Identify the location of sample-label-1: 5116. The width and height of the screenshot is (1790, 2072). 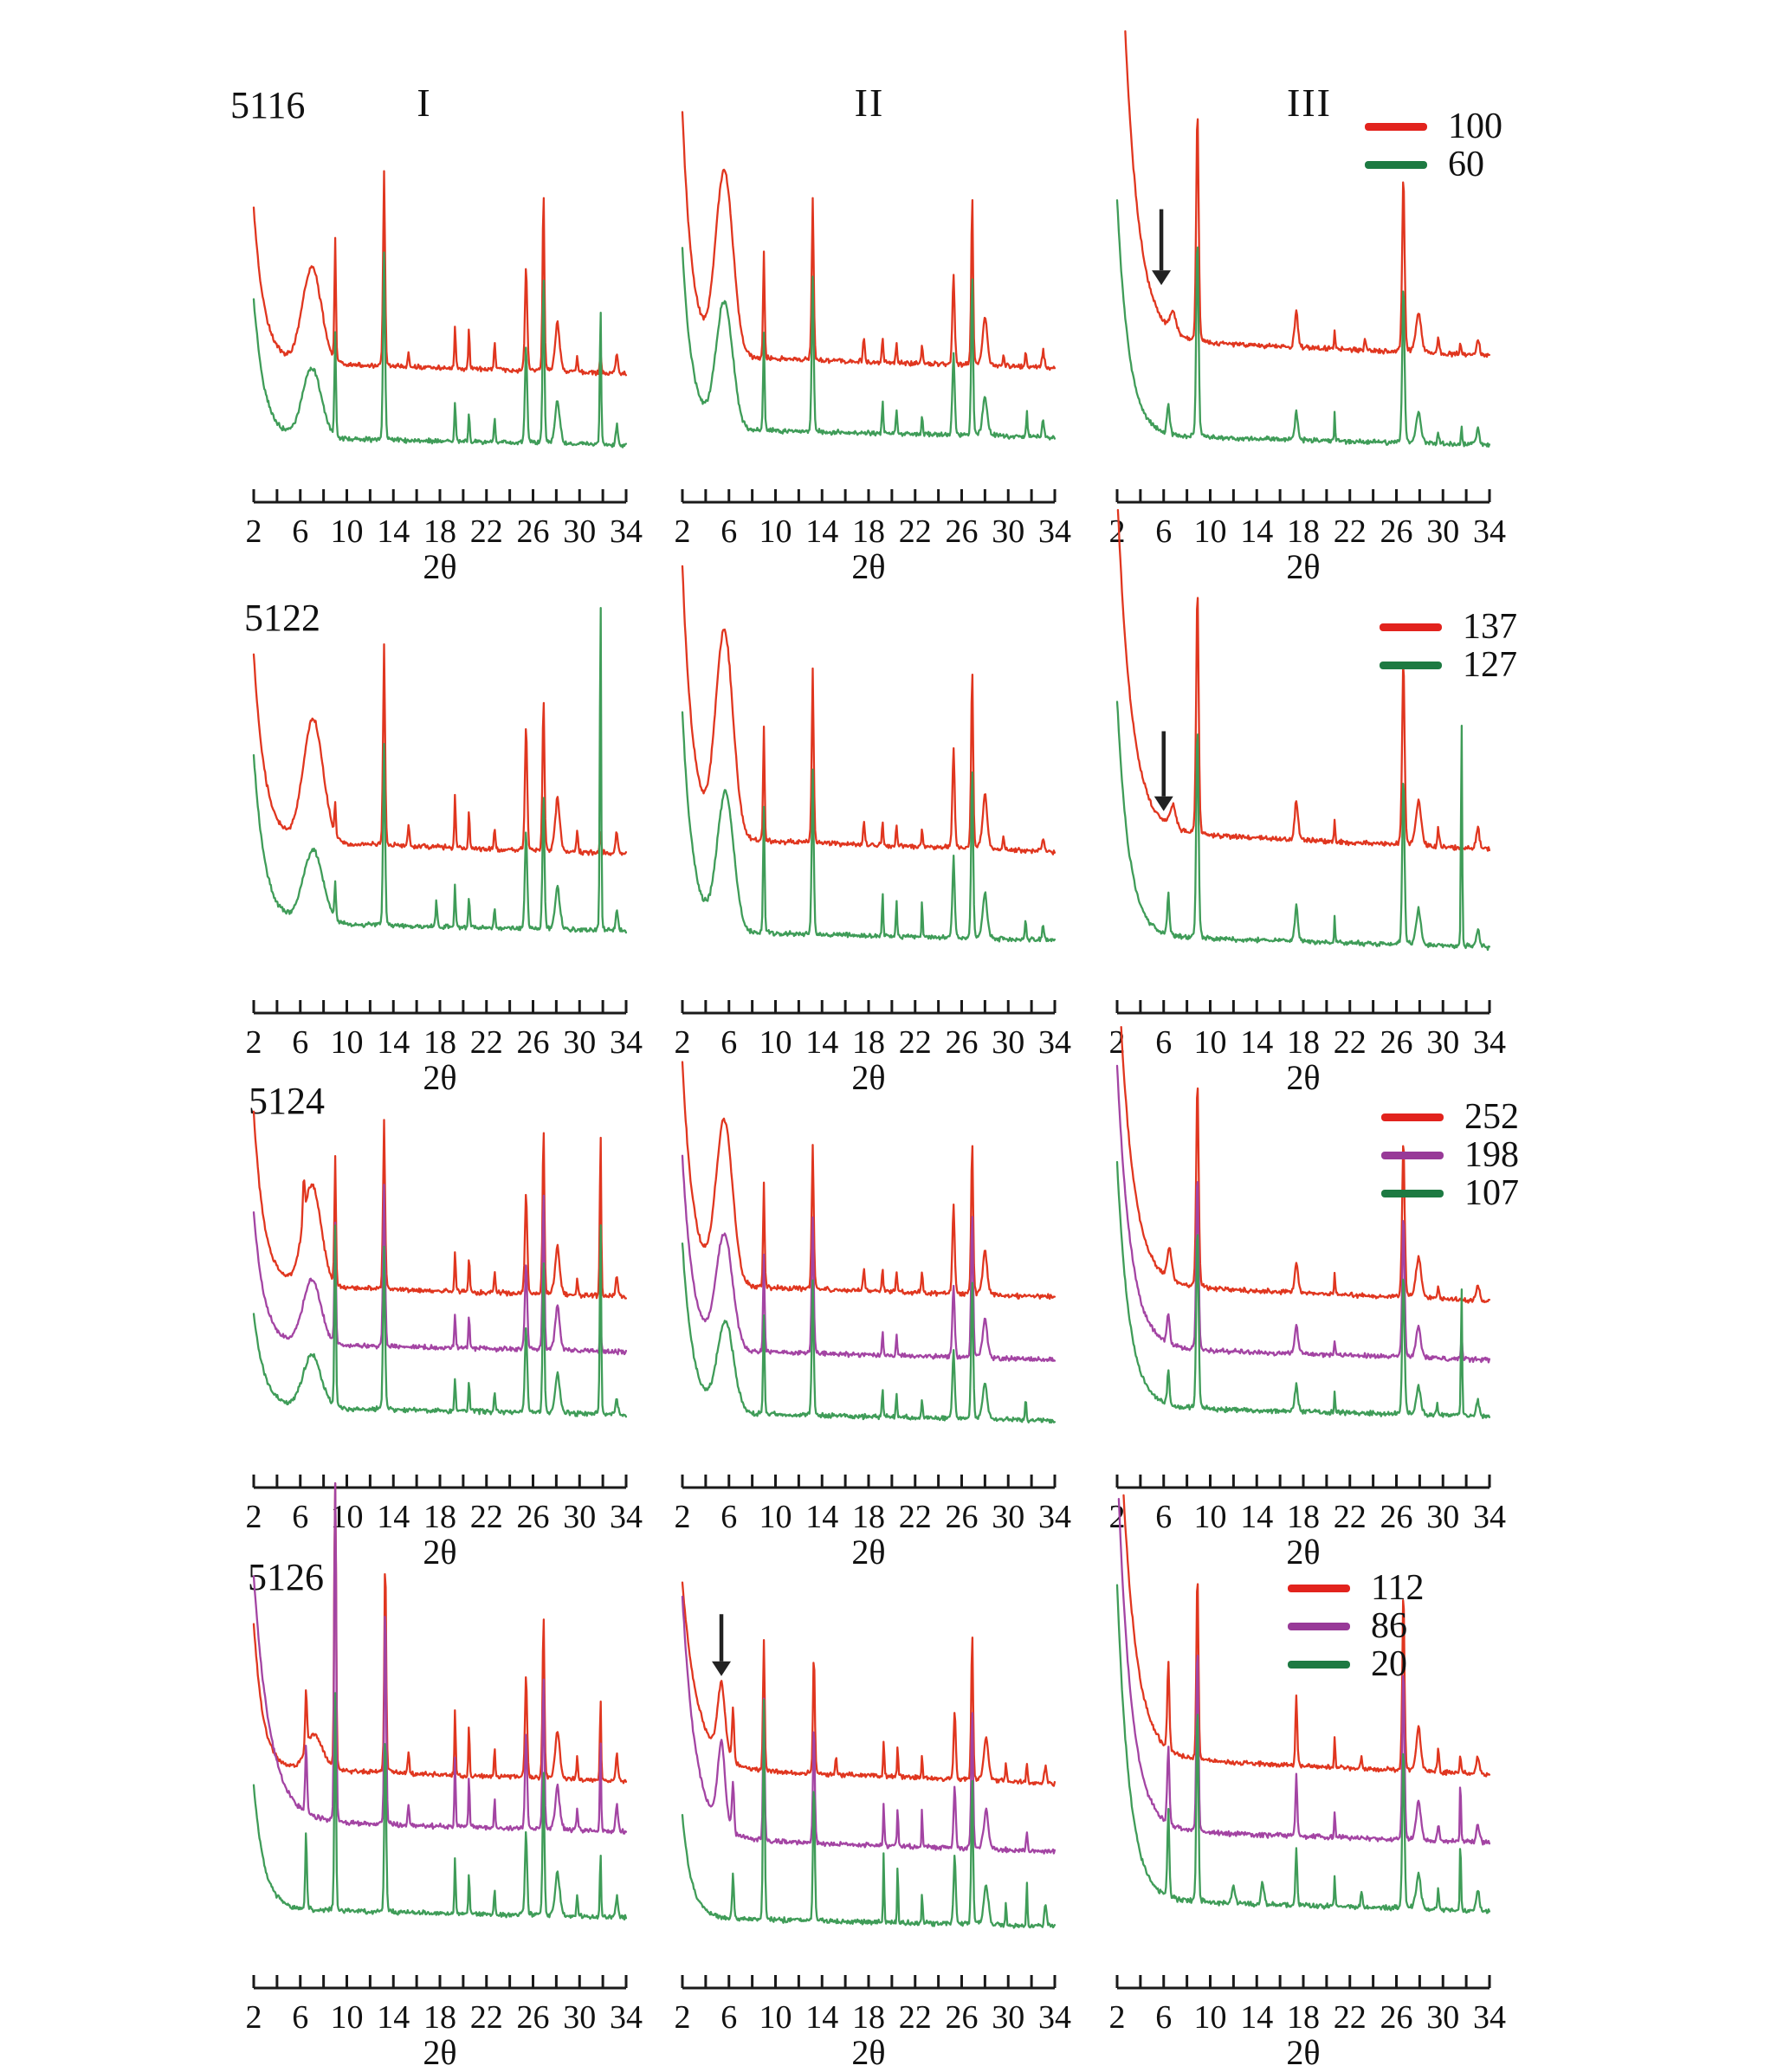
(268, 105).